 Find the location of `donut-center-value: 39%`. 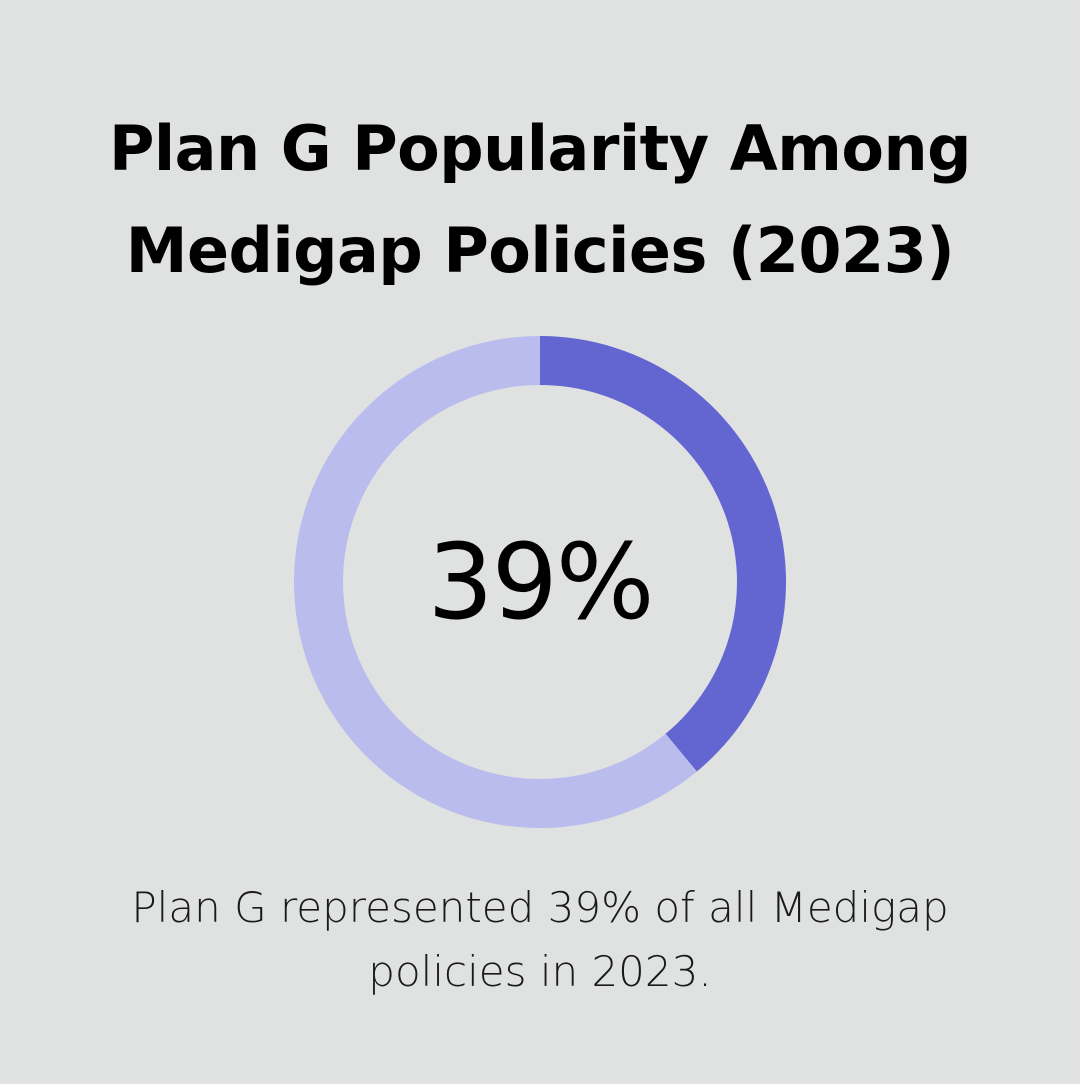

donut-center-value: 39% is located at coordinates (540, 582).